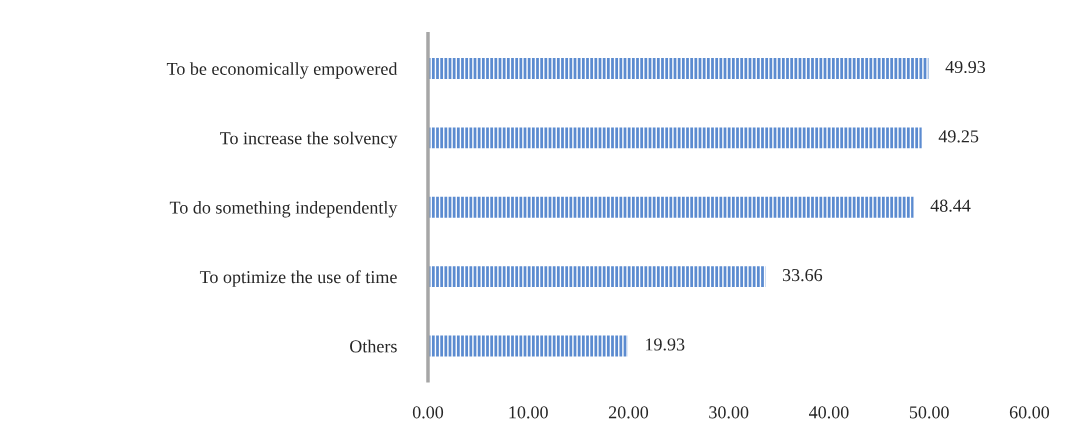  I want to click on y-tick-label: To optimize the use of time, so click(298, 278).